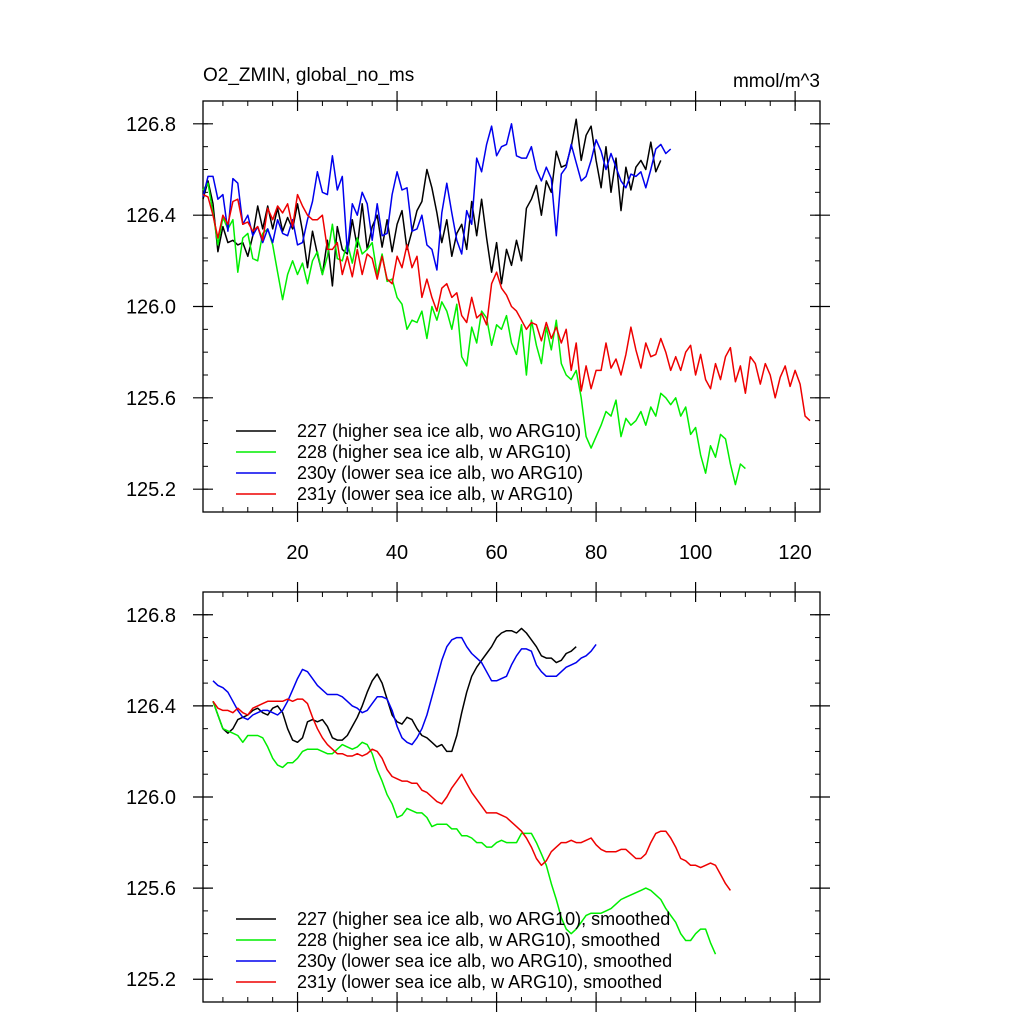 The image size is (1024, 1029). I want to click on x-tick-label: 100, so click(695, 553).